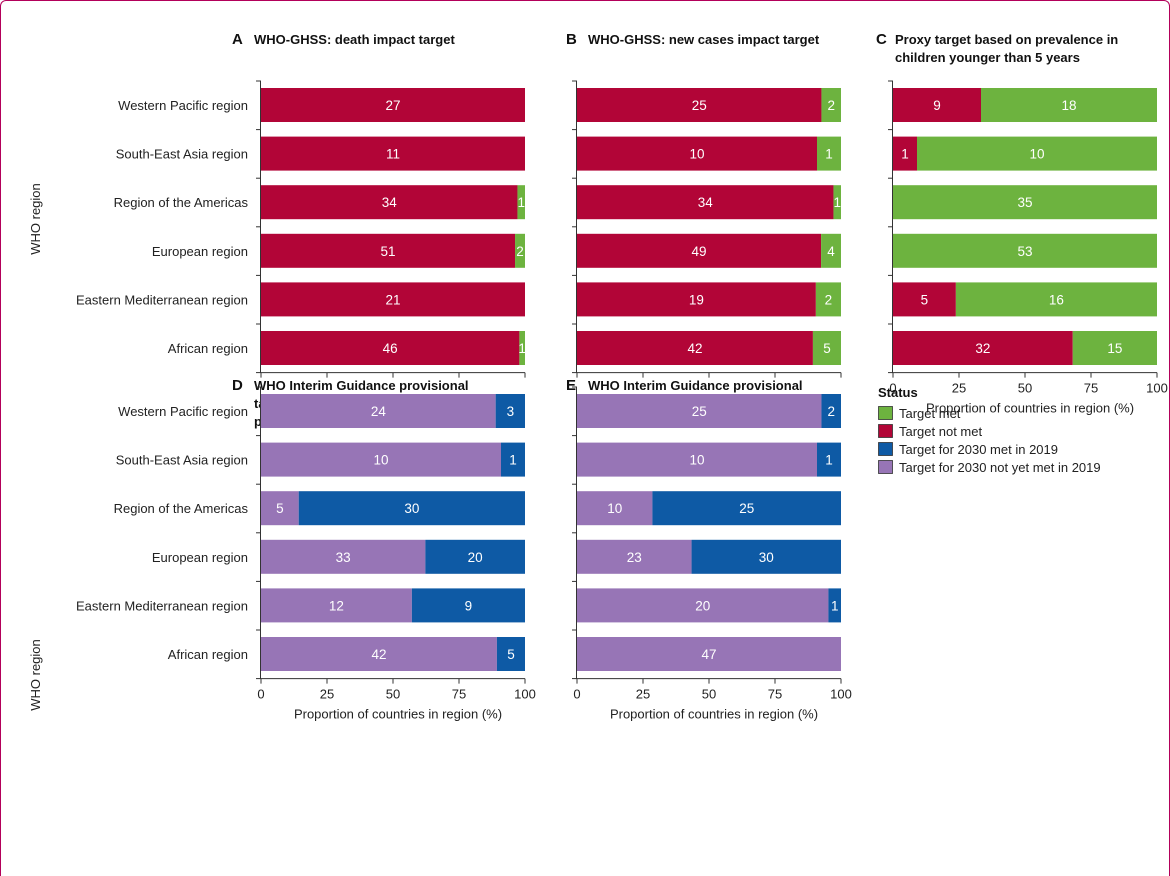  I want to click on bar-value-label: 10, so click(1036, 154).